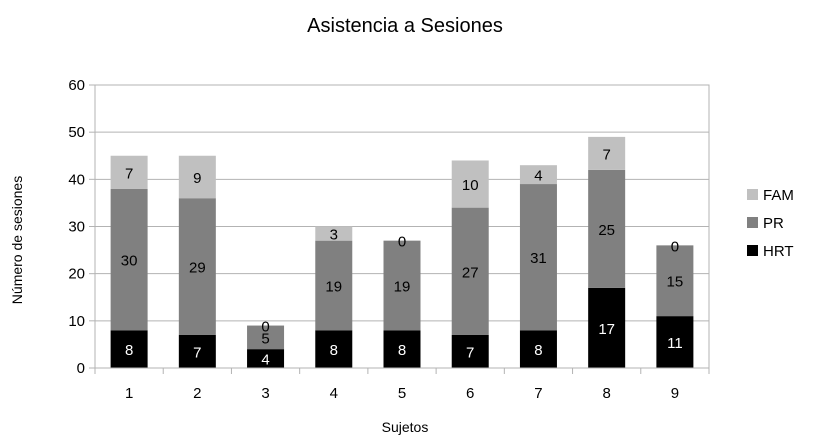 This screenshot has width=819, height=438. I want to click on data-label-pr: 30, so click(129, 261).